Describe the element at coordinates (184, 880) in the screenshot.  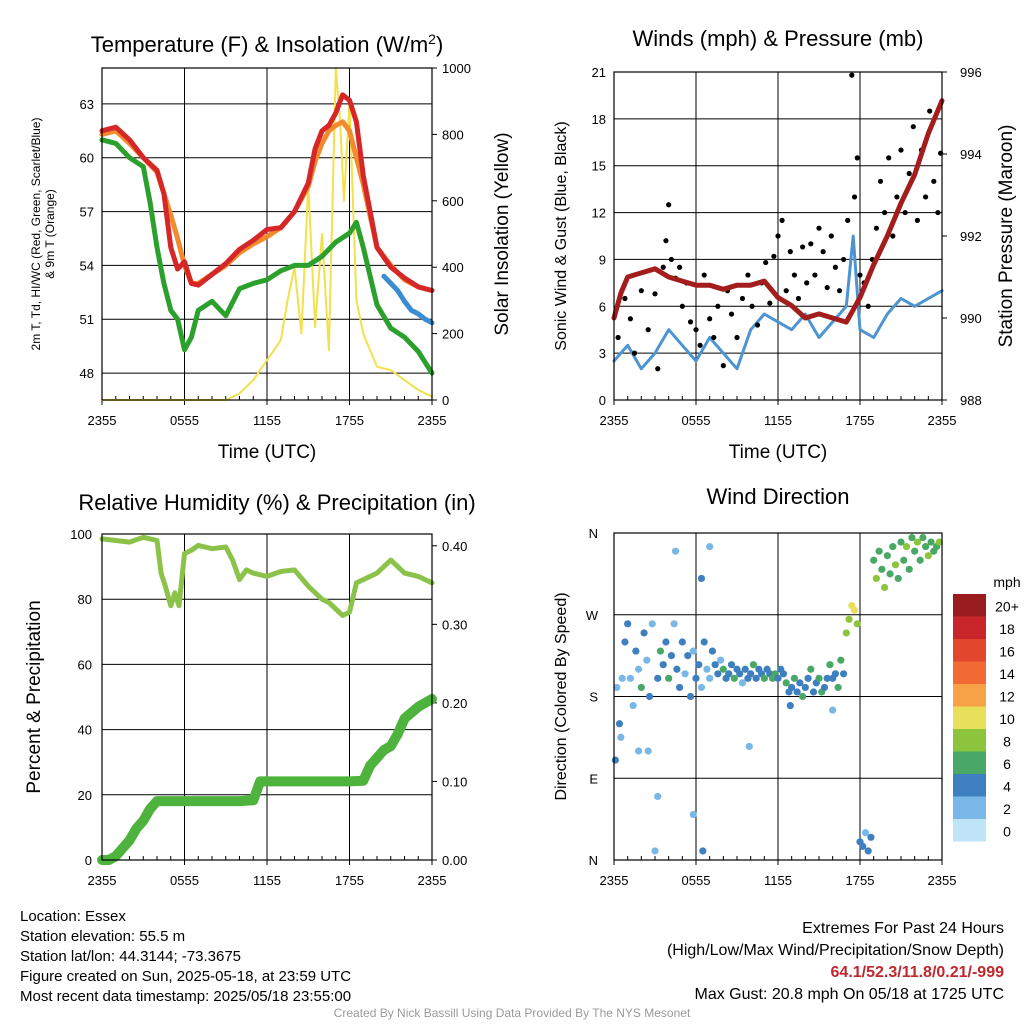
I see `x-tick-label: 0555` at that location.